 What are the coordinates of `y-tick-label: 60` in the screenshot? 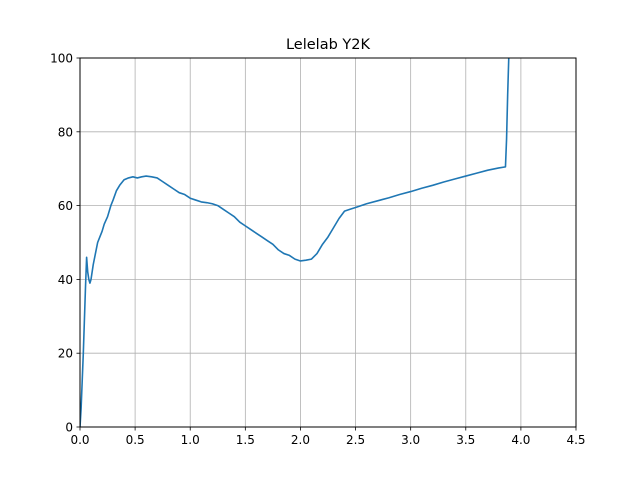 It's located at (65, 206).